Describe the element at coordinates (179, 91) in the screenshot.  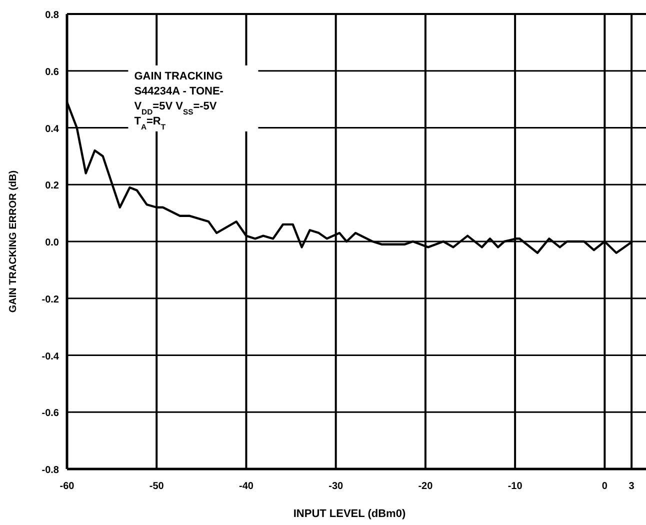
I see `annotation: S44234A - TONE-` at that location.